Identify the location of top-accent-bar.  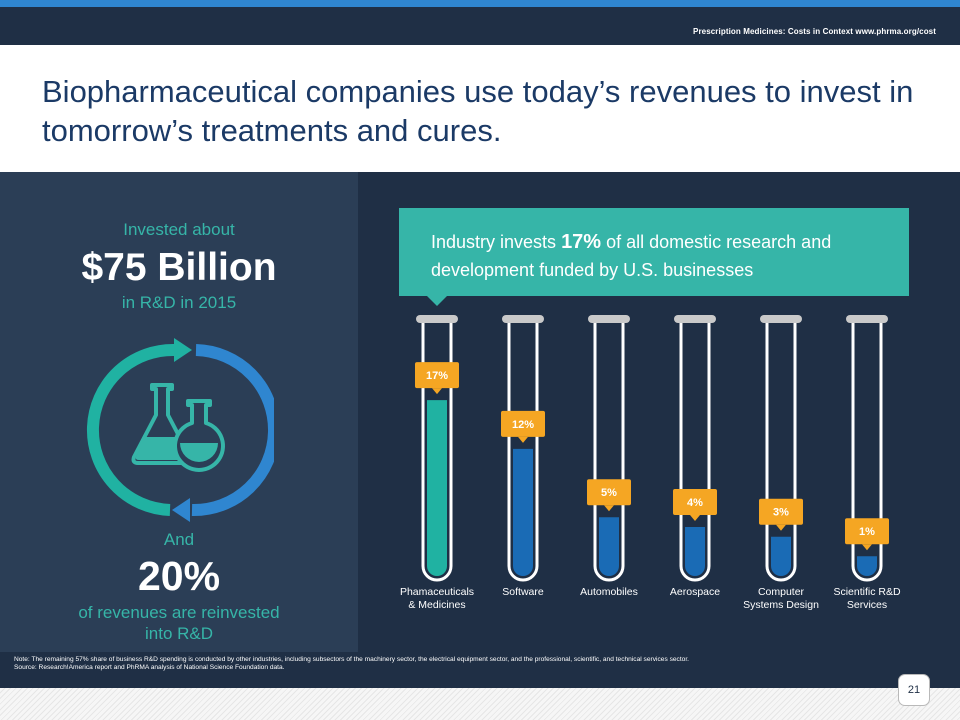
(480, 3).